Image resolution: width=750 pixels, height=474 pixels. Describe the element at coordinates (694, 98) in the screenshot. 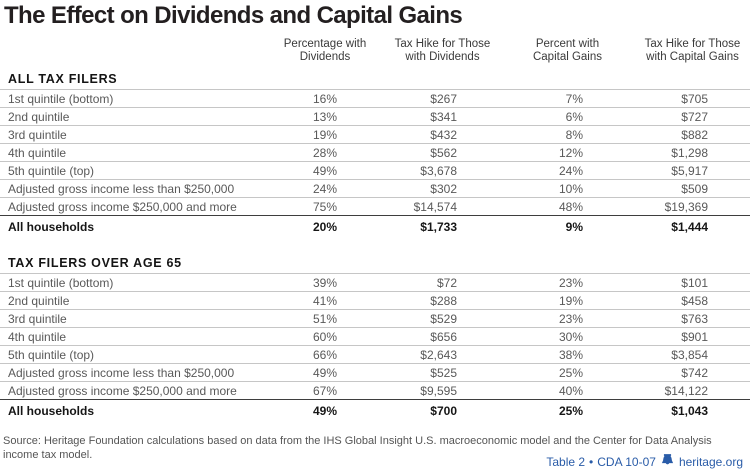

I see `cell-value: $705` at that location.